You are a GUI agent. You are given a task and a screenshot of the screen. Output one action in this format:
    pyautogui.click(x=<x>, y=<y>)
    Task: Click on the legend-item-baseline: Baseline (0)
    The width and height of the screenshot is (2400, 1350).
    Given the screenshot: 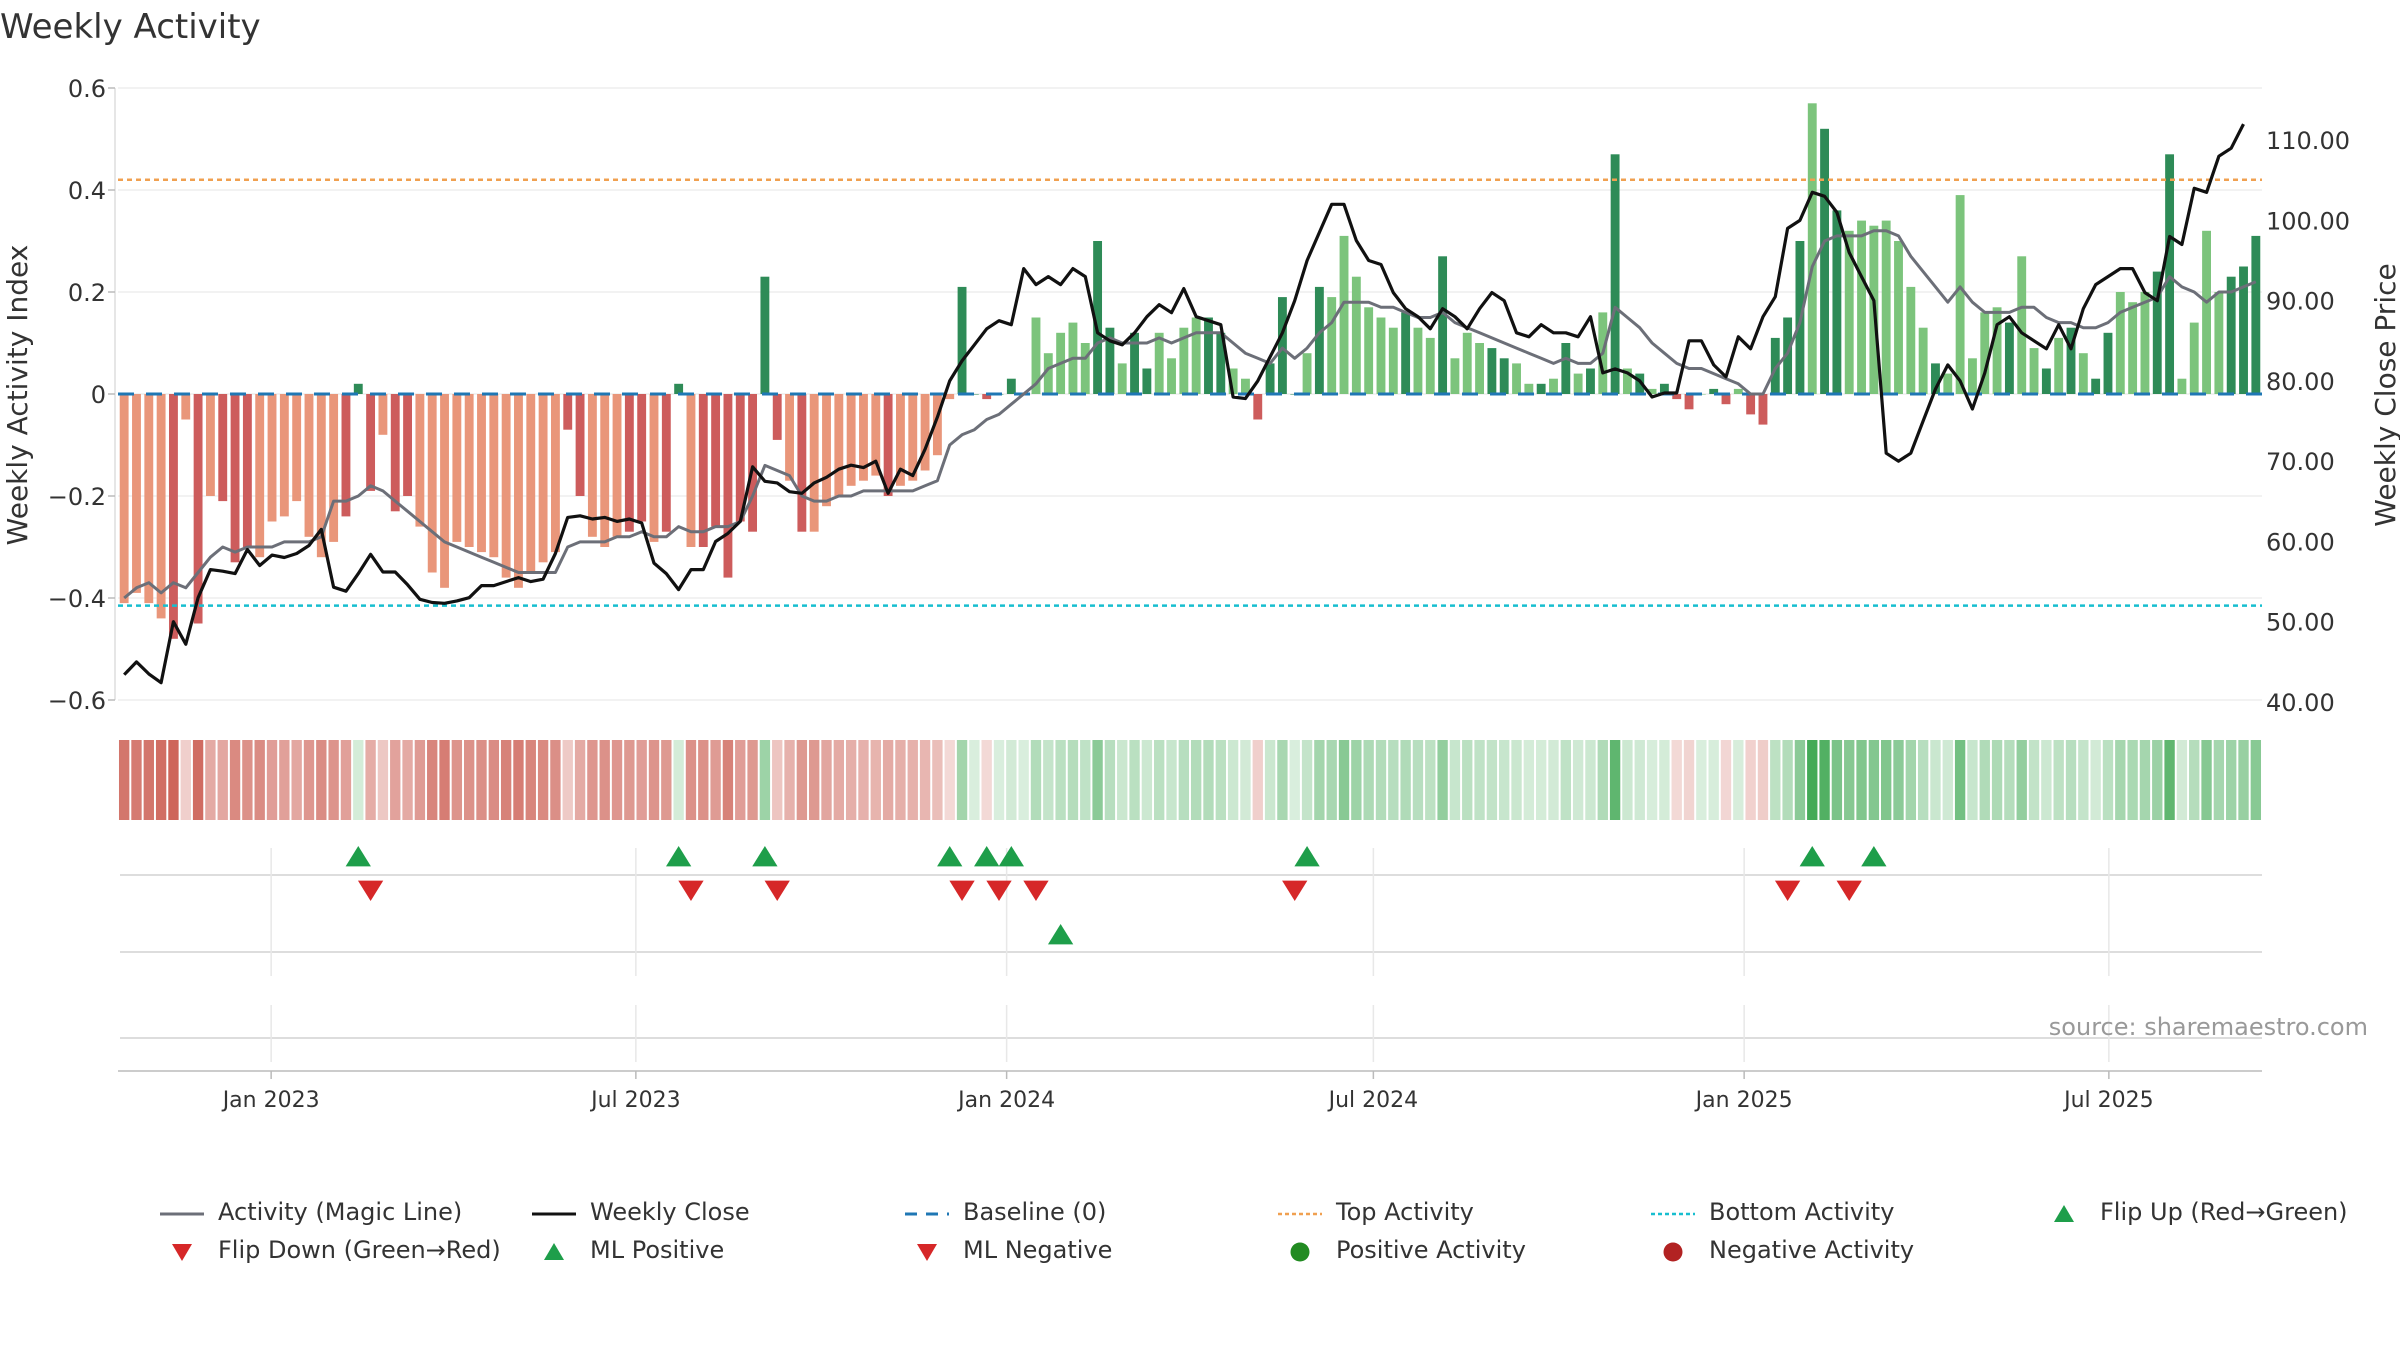 What is the action you would take?
    pyautogui.click(x=1005, y=1212)
    